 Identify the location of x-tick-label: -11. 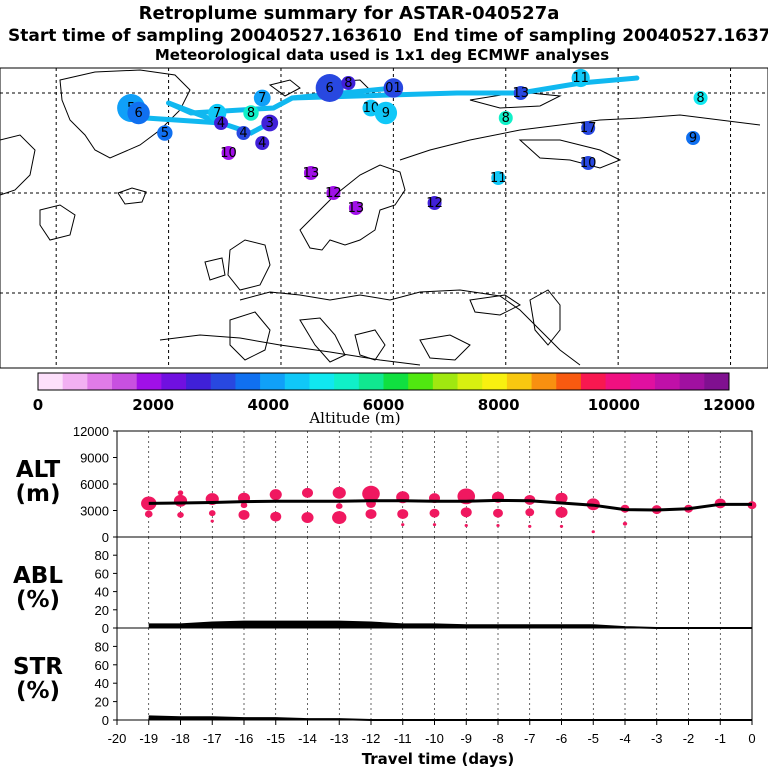
(403, 738).